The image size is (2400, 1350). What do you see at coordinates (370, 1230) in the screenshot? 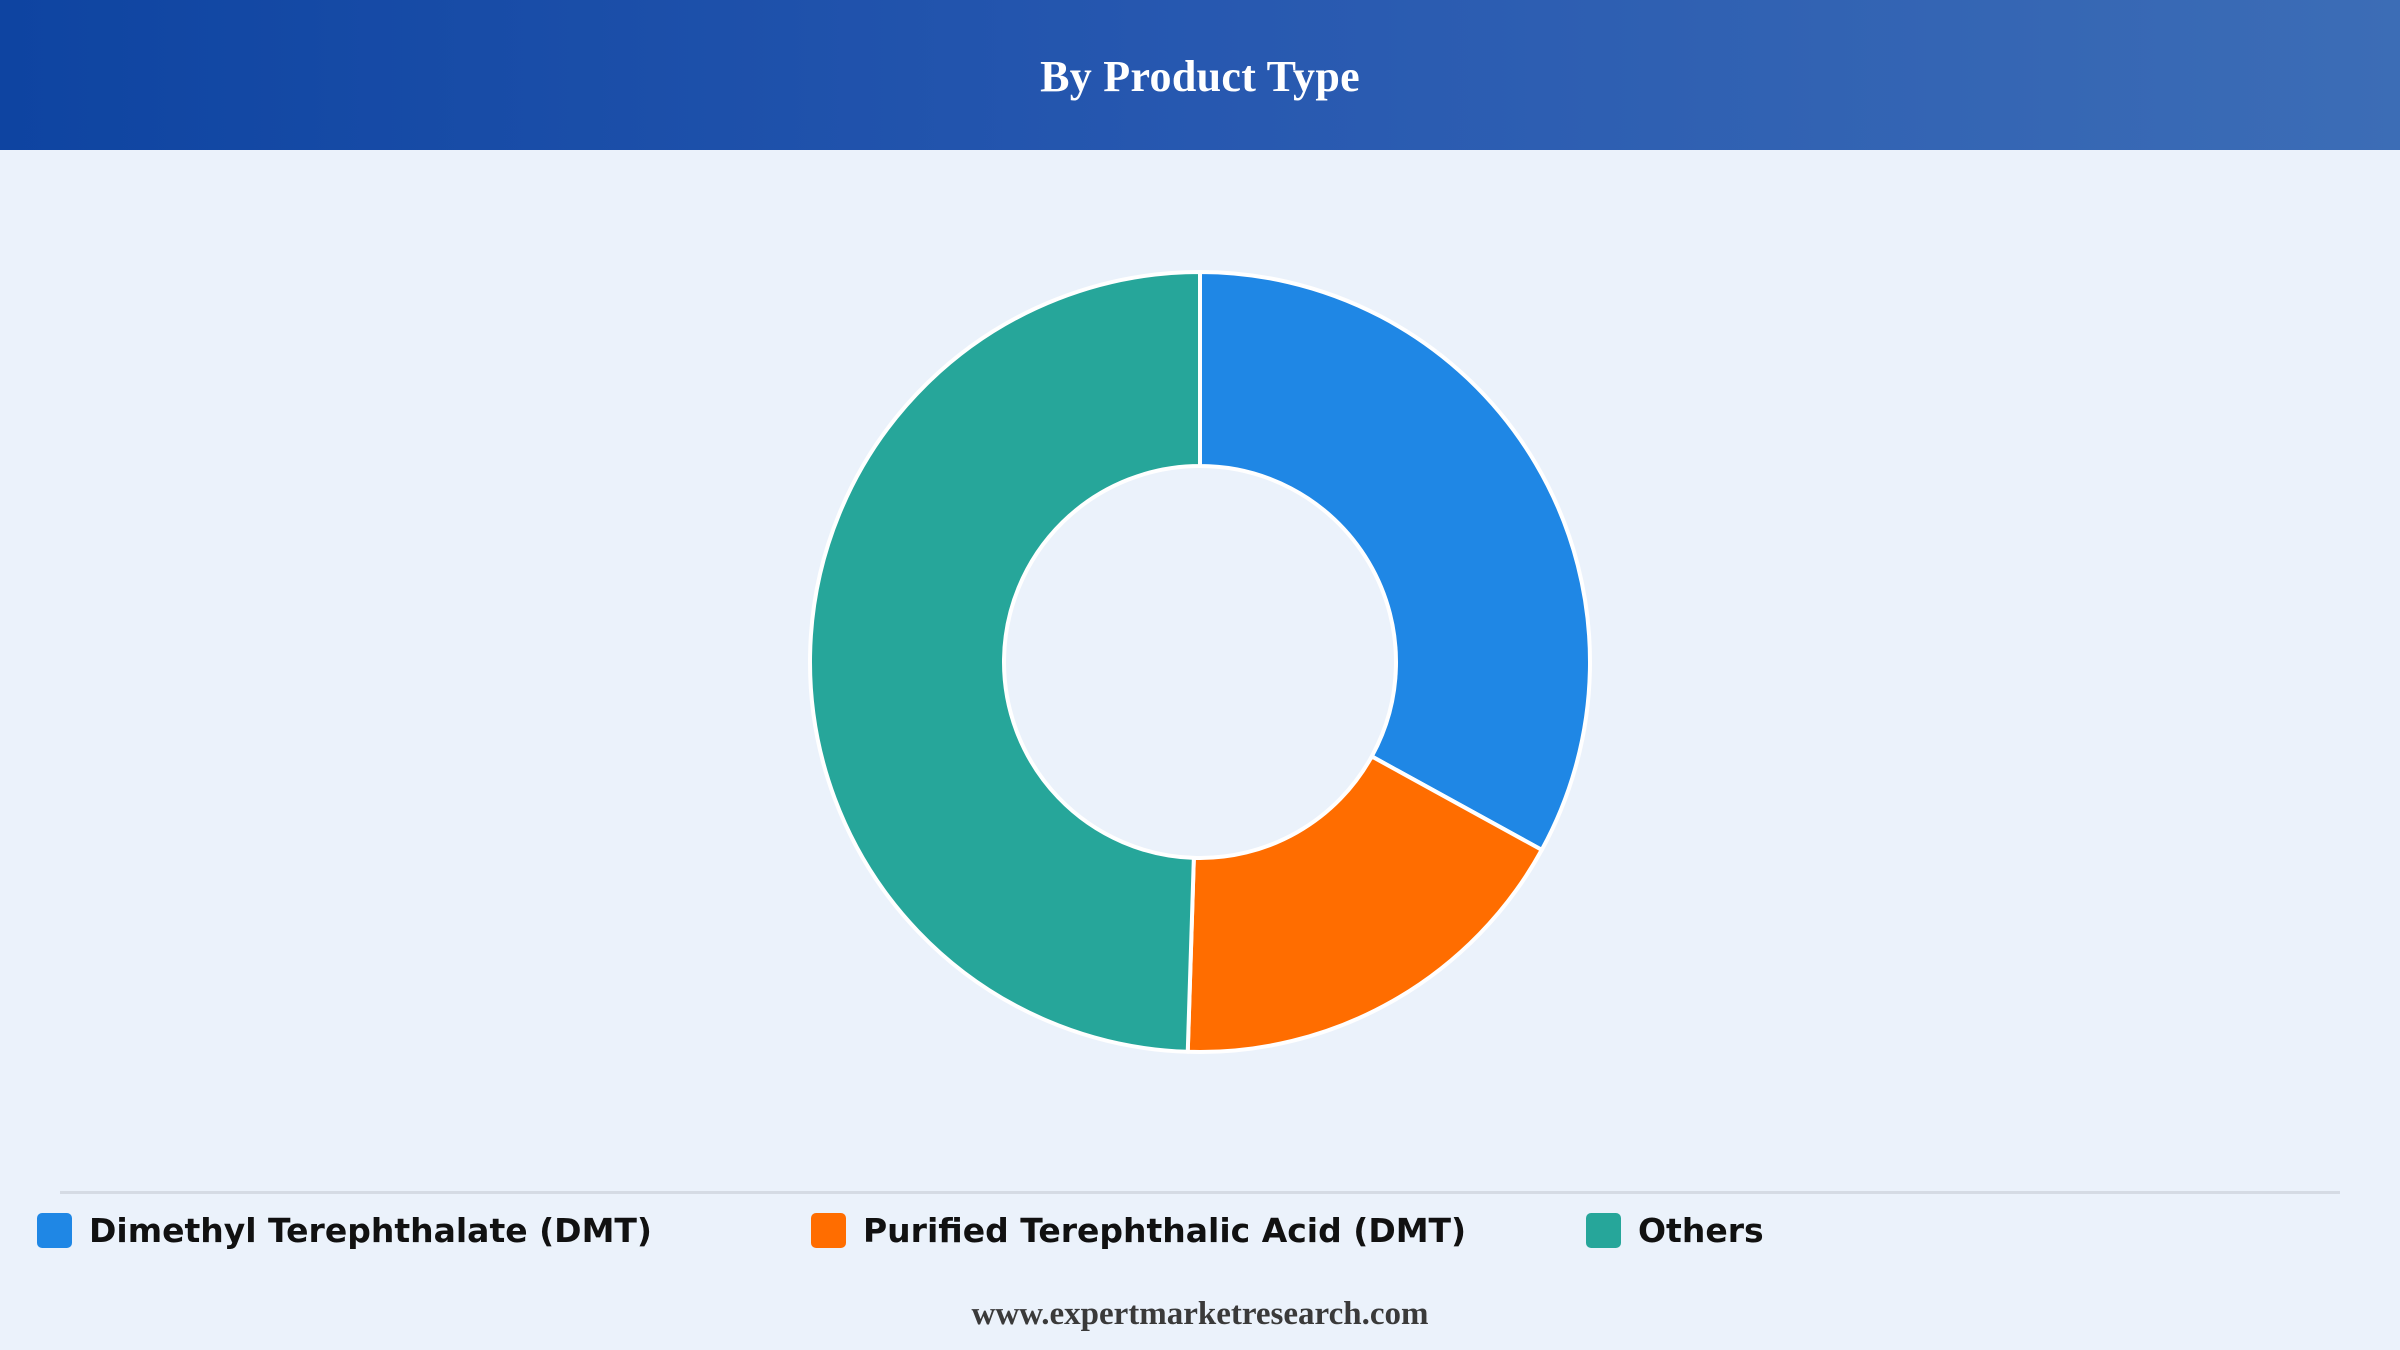
I see `legend-label-dmt: Dimethyl Terephthalate (DMT)` at bounding box center [370, 1230].